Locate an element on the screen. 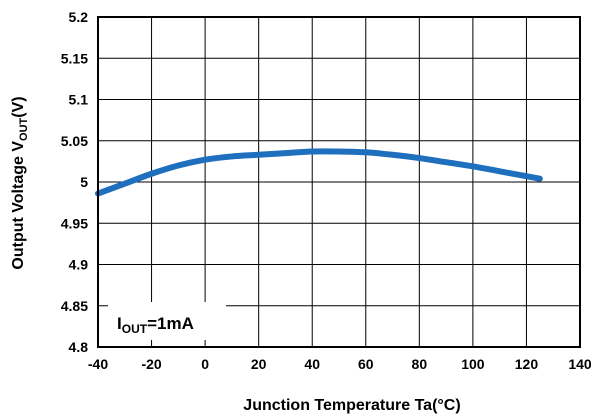 This screenshot has height=420, width=599. y-tick-label: 5.15 is located at coordinates (74, 58).